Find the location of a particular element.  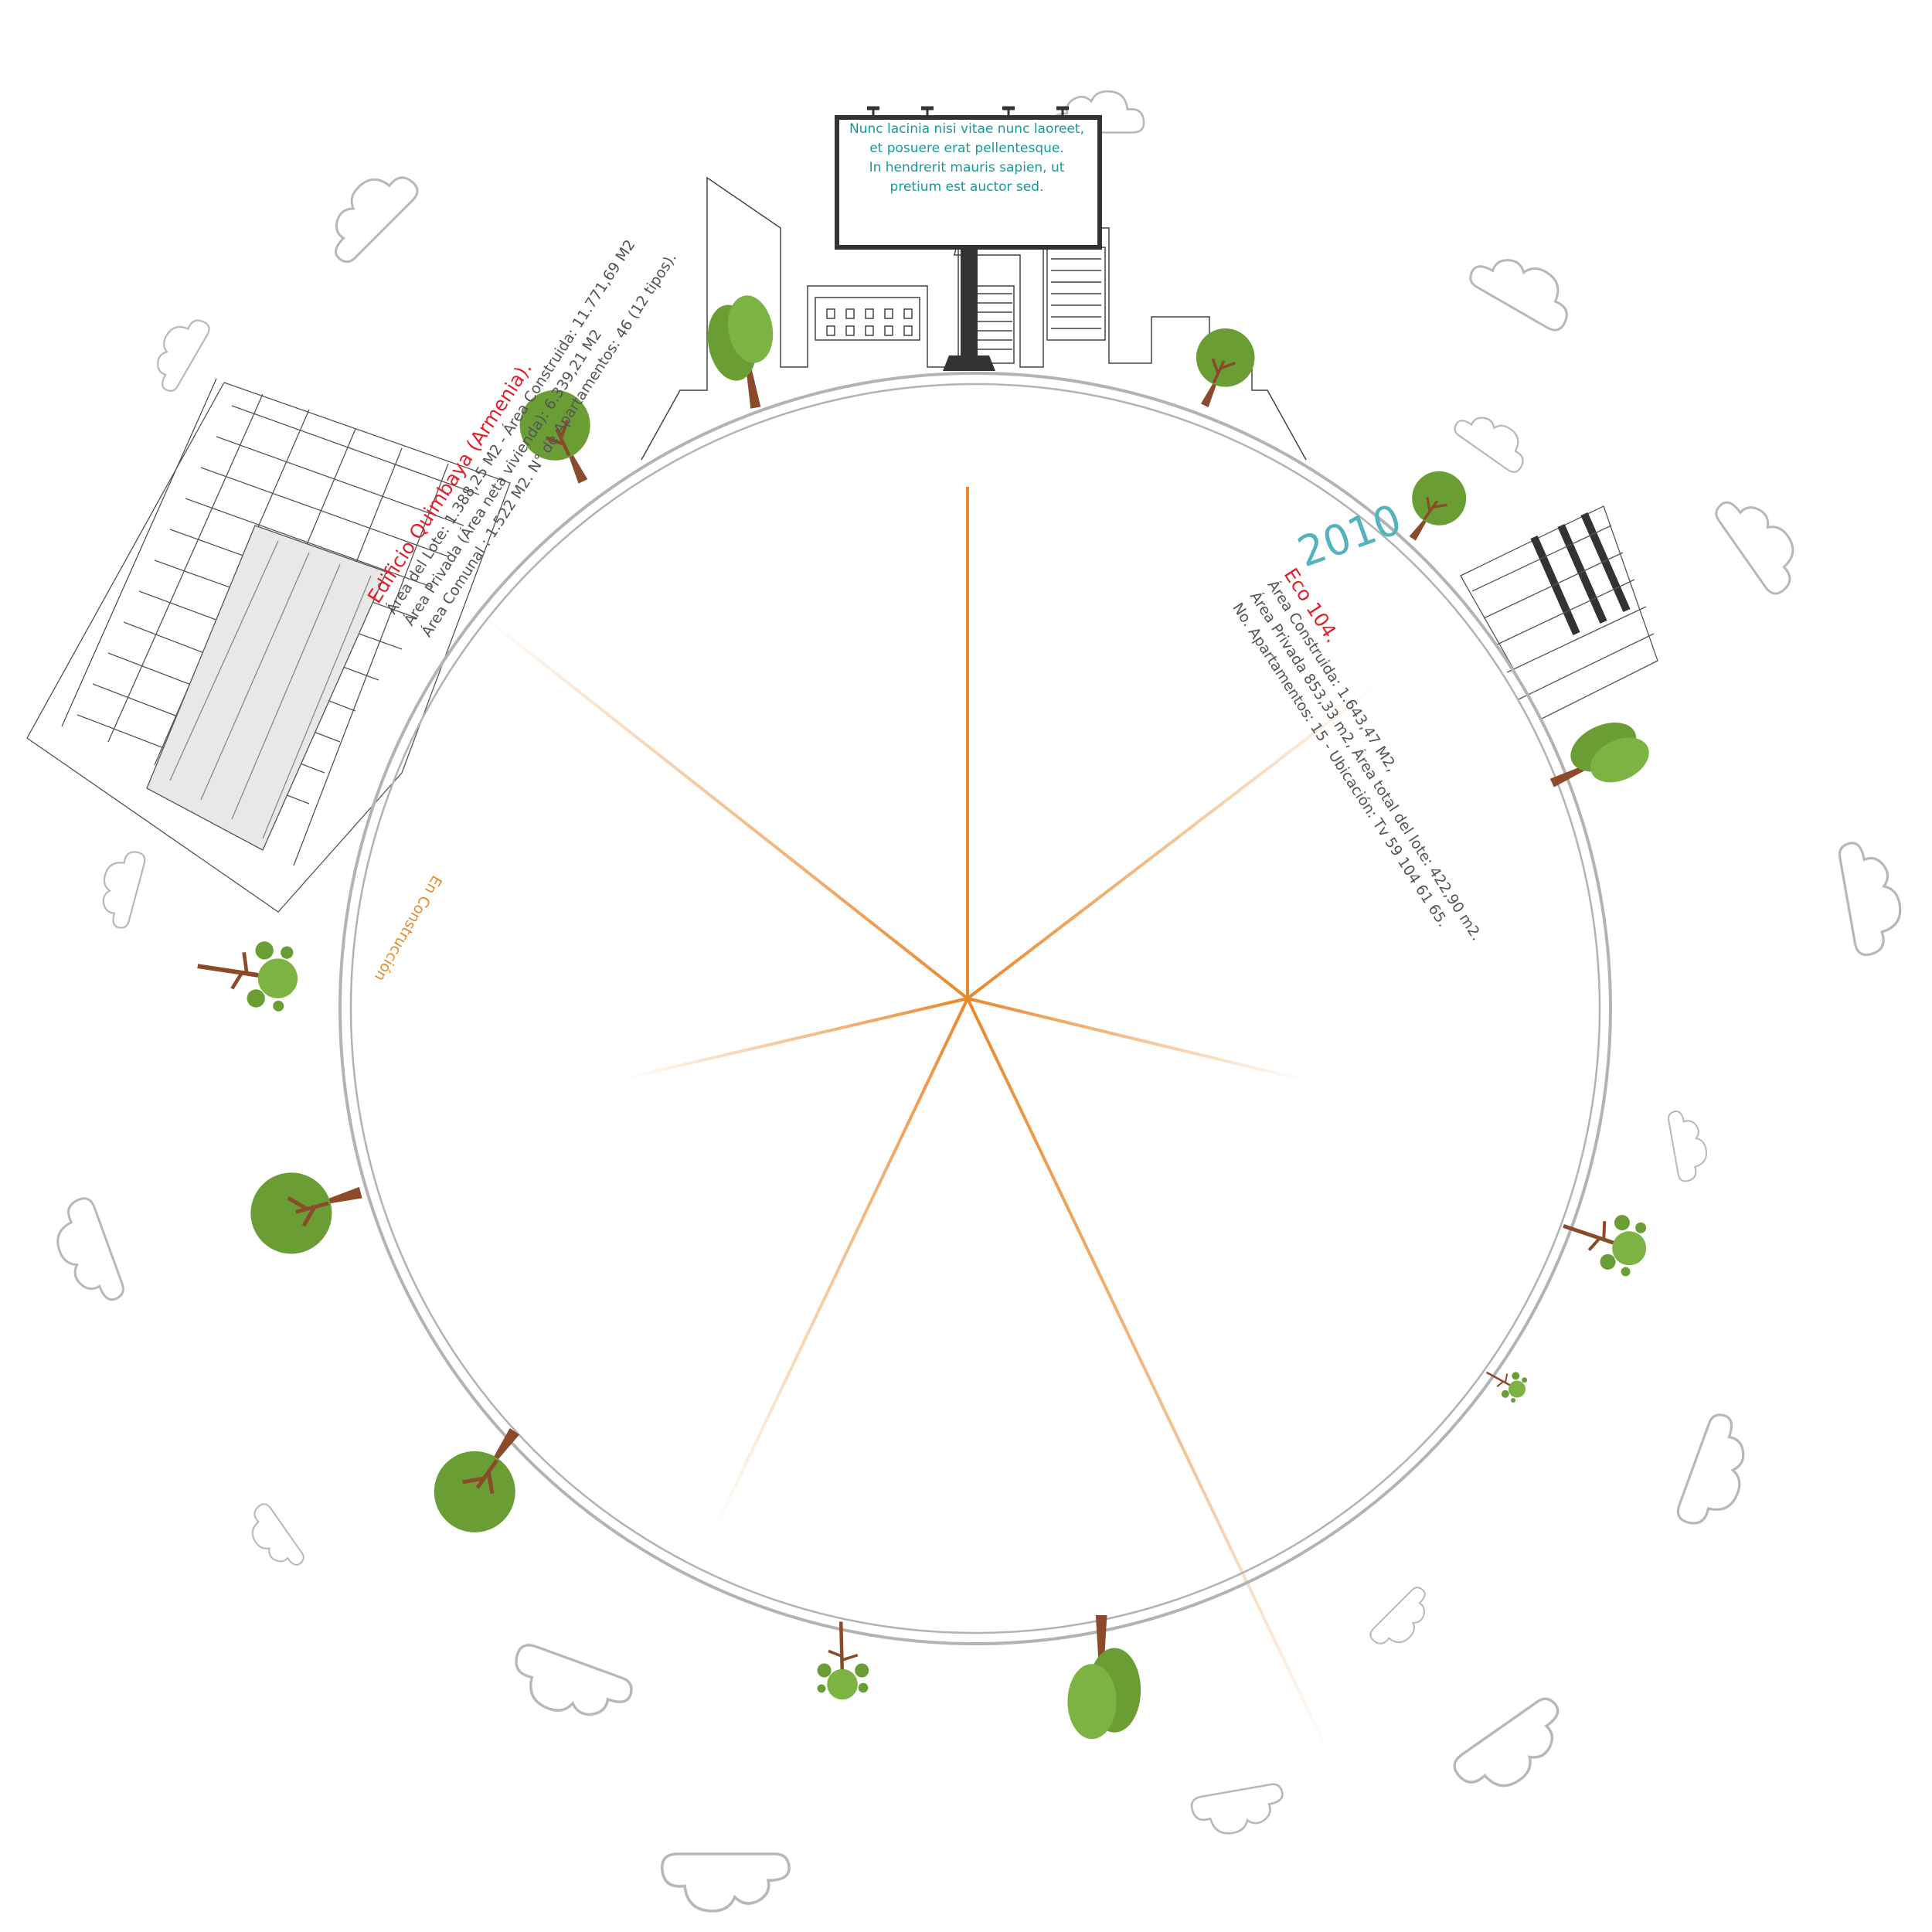

billboard-line: et posuere erat pellentesque. is located at coordinates (967, 148).